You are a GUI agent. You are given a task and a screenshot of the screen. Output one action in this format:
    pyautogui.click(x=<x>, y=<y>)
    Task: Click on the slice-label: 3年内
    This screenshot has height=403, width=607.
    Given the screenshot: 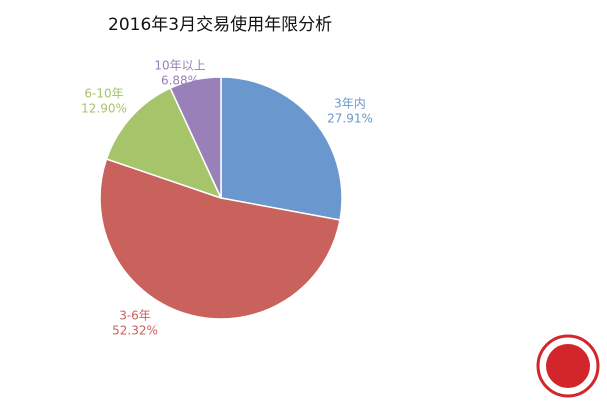 What is the action you would take?
    pyautogui.click(x=350, y=104)
    